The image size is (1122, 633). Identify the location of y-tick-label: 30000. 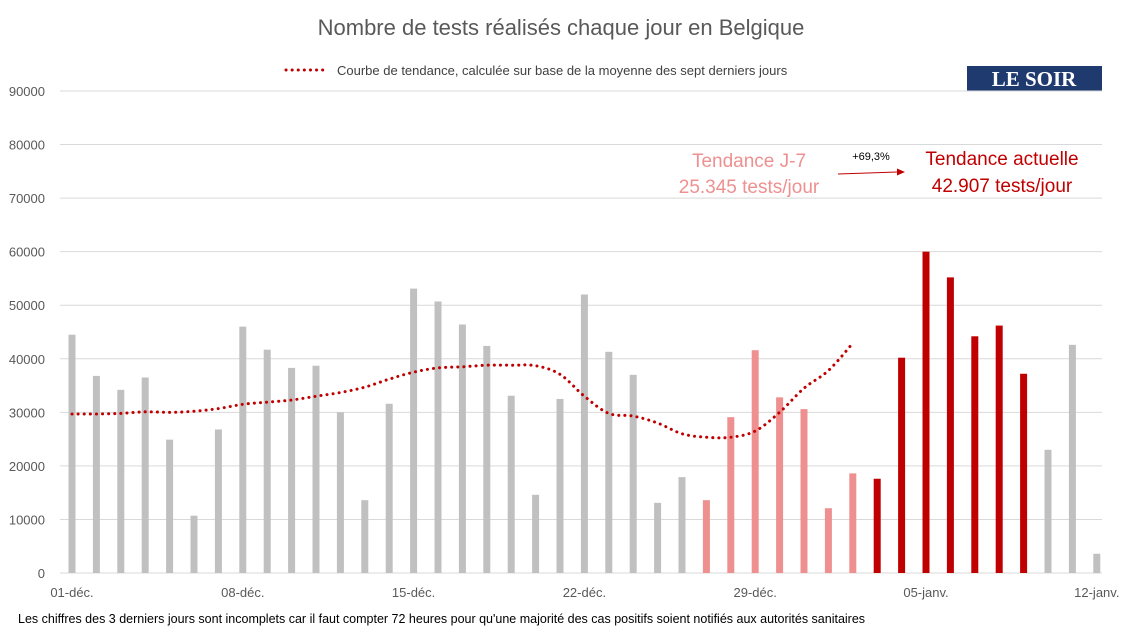
(27, 412).